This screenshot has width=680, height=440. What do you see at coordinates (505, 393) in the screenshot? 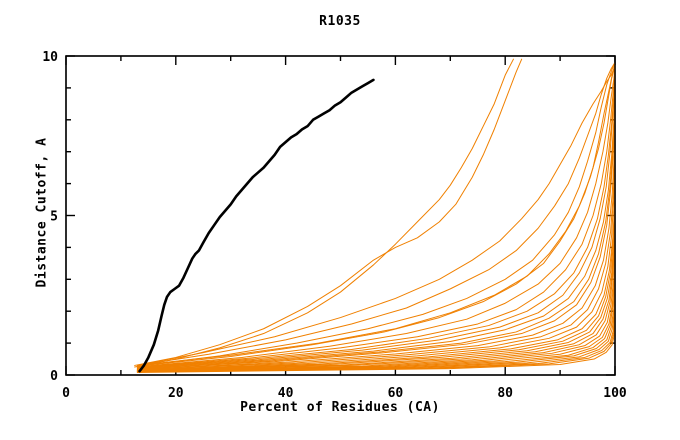
I see `x-tick-label: 80` at bounding box center [505, 393].